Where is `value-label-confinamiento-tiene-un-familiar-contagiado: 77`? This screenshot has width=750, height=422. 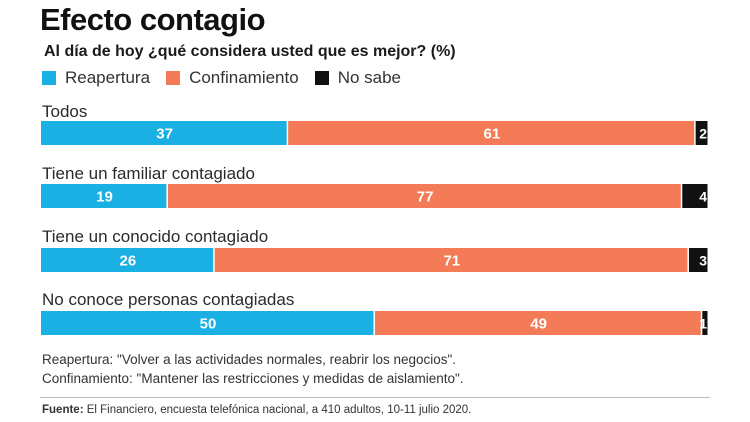 value-label-confinamiento-tiene-un-familiar-contagiado: 77 is located at coordinates (425, 197).